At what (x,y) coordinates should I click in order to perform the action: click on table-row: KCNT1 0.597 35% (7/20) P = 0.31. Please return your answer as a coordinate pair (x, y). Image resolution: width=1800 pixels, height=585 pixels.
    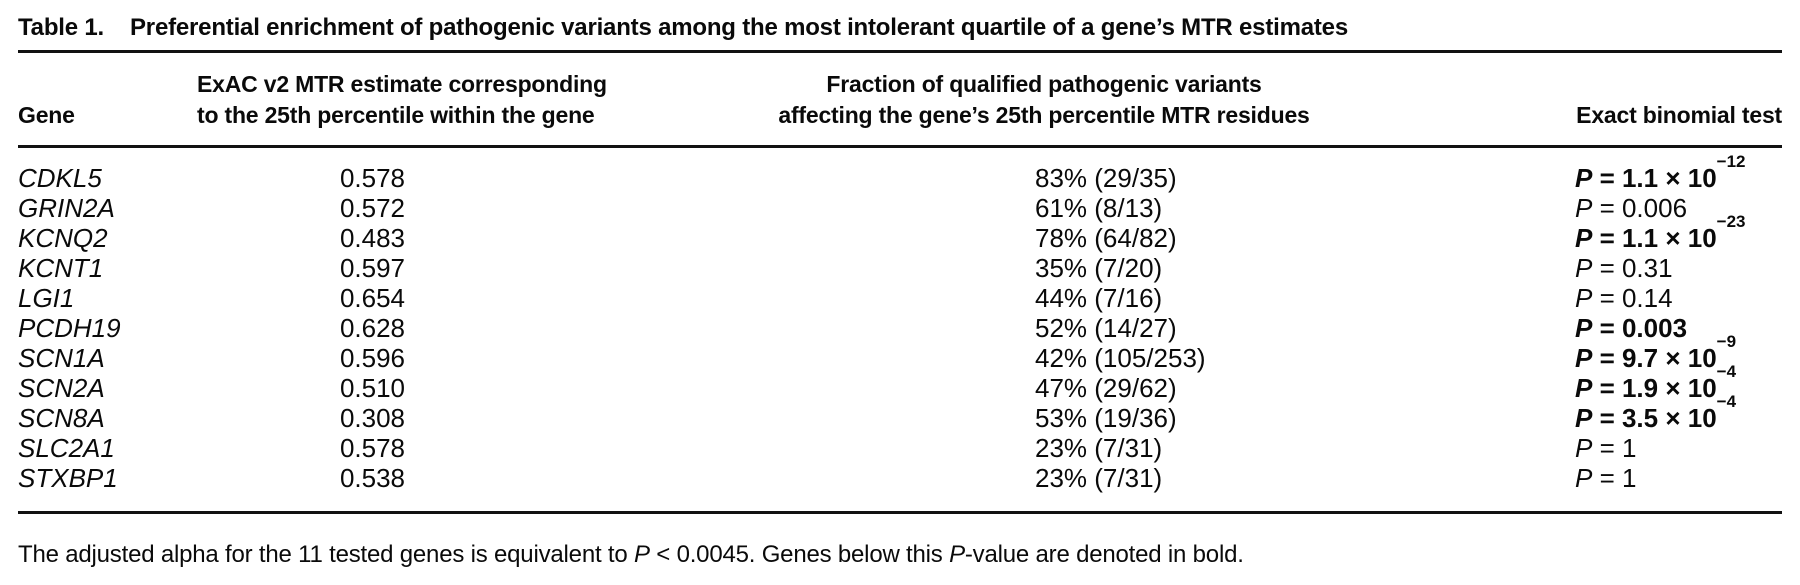
    Looking at the image, I should click on (900, 268).